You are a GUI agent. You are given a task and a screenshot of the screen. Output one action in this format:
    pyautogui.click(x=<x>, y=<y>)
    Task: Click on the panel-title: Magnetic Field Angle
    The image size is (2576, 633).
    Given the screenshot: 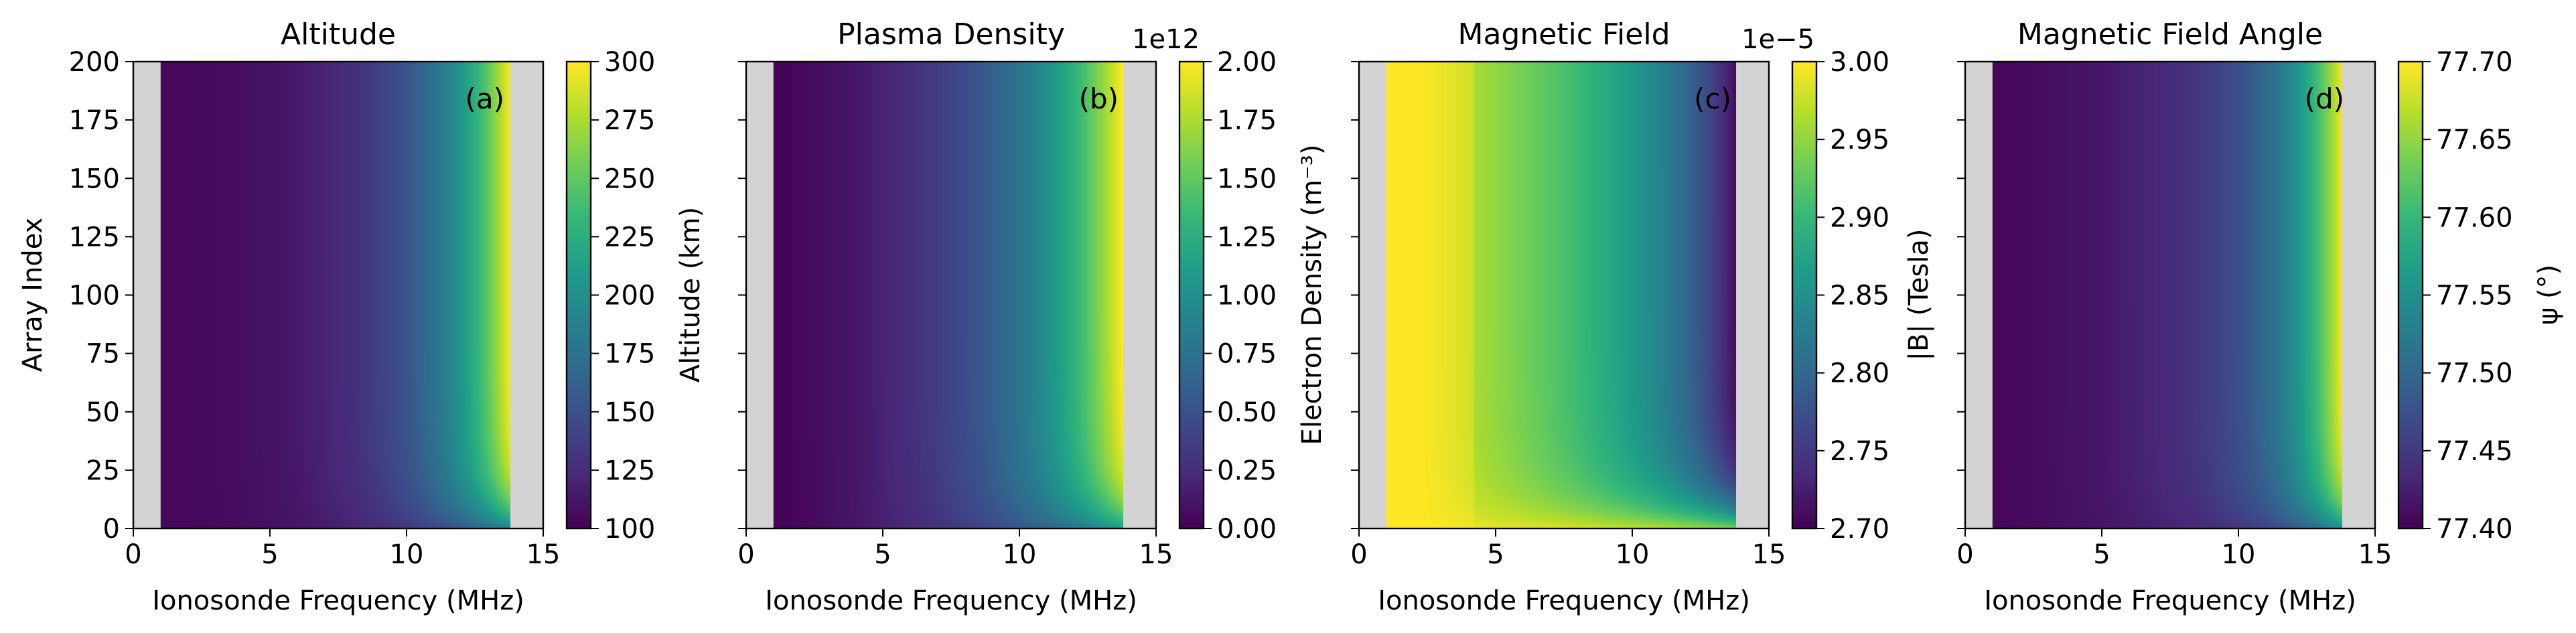 What is the action you would take?
    pyautogui.click(x=2170, y=34)
    